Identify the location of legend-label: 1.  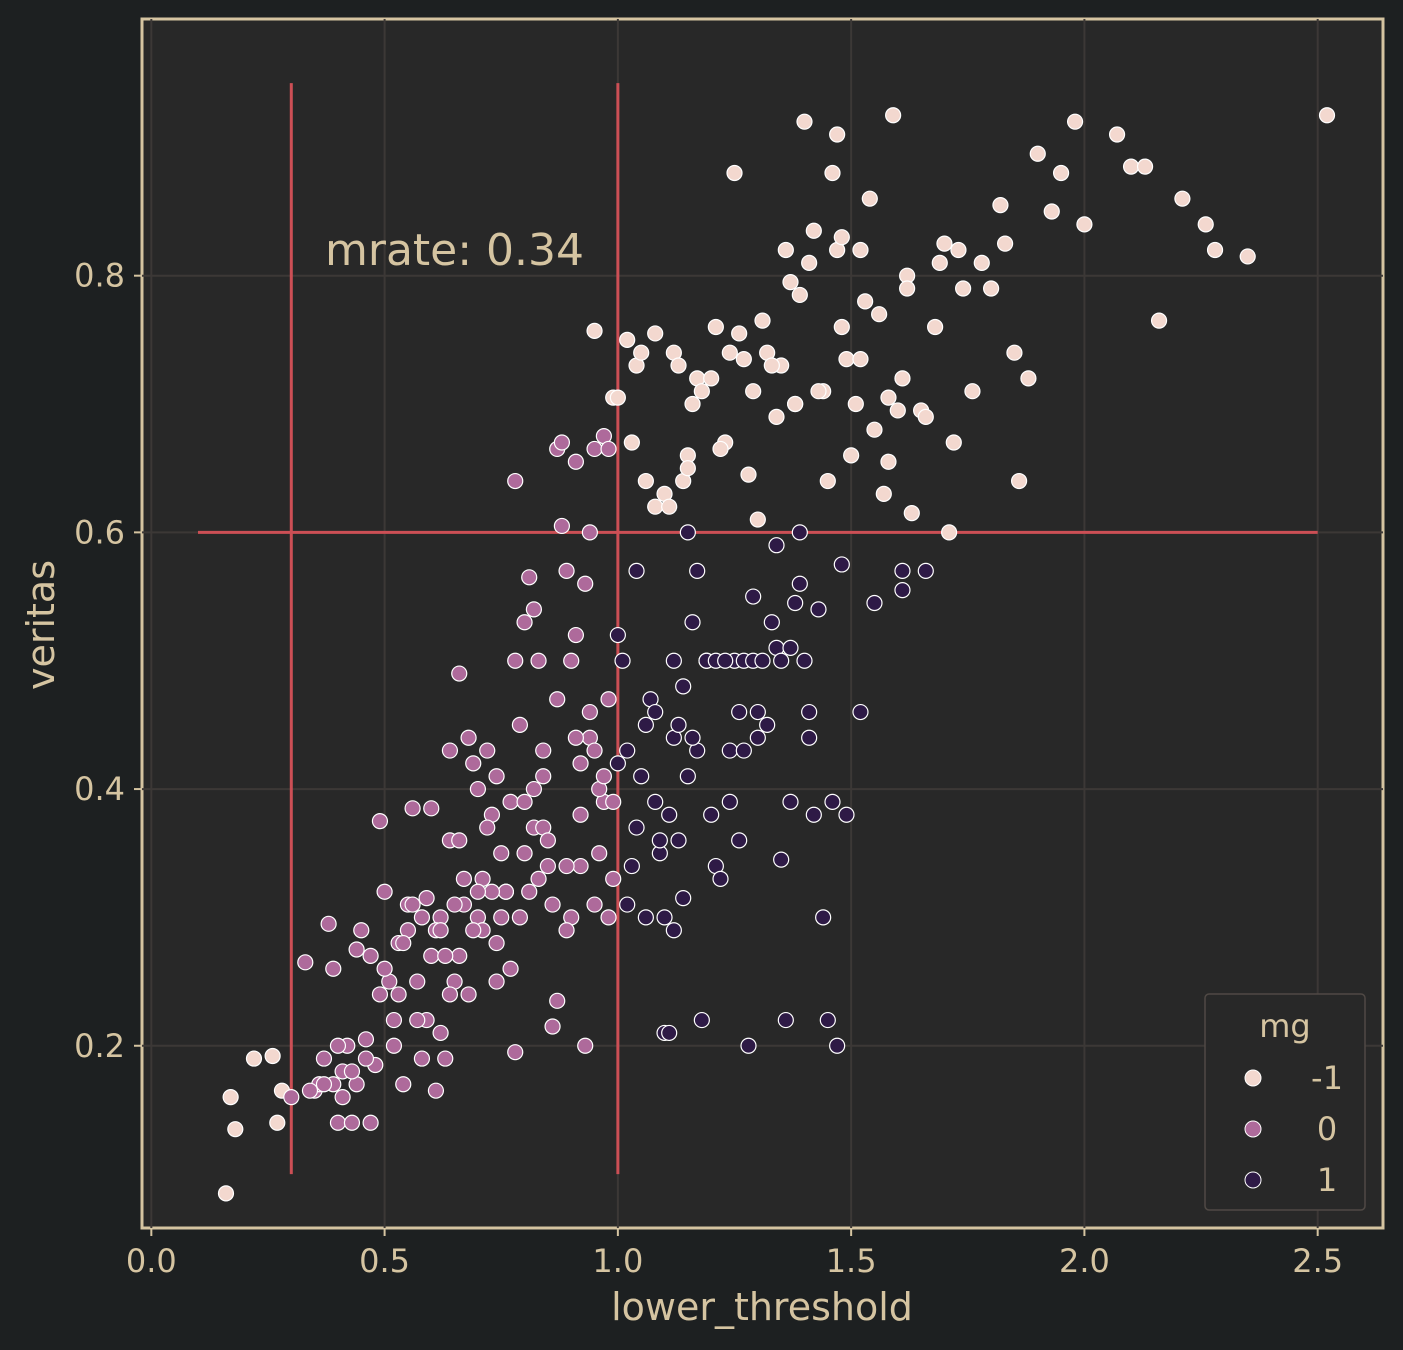
(1327, 1180).